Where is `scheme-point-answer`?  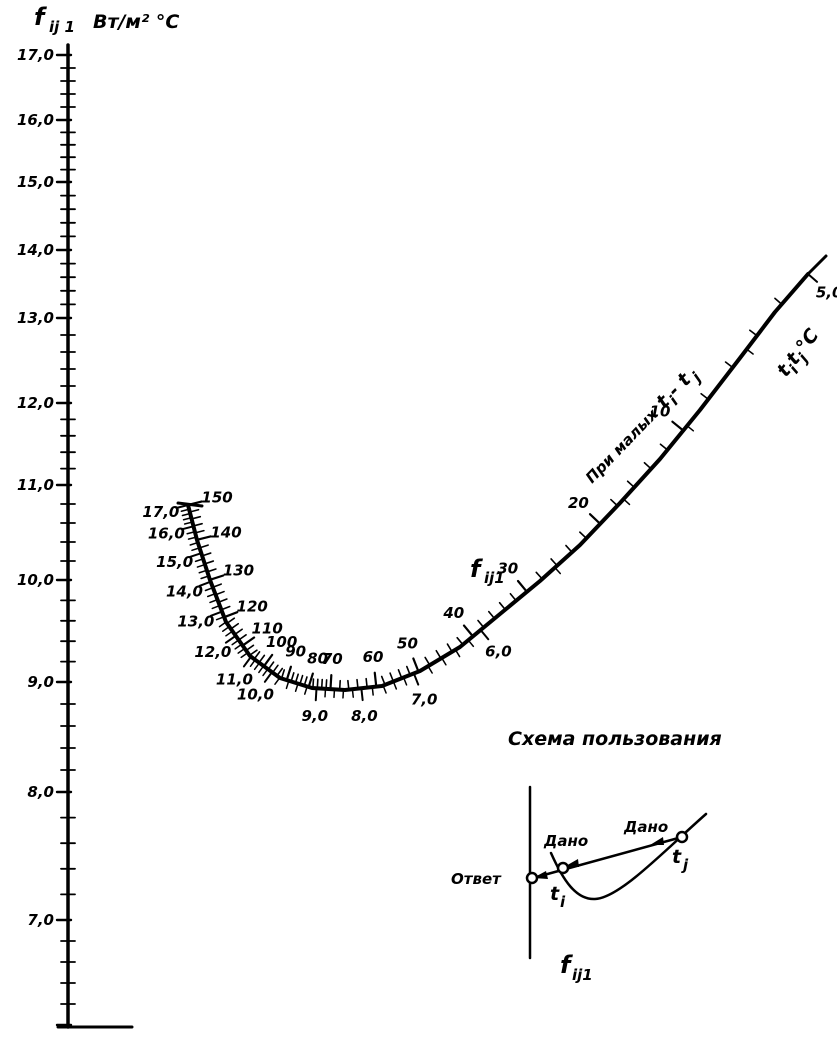 scheme-point-answer is located at coordinates (532, 878).